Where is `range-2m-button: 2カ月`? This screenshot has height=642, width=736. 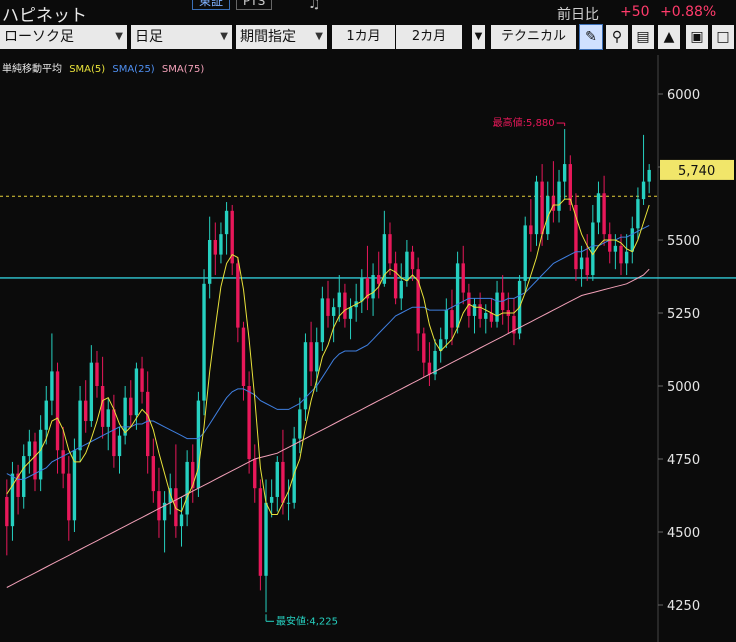
range-2m-button: 2カ月 is located at coordinates (429, 37).